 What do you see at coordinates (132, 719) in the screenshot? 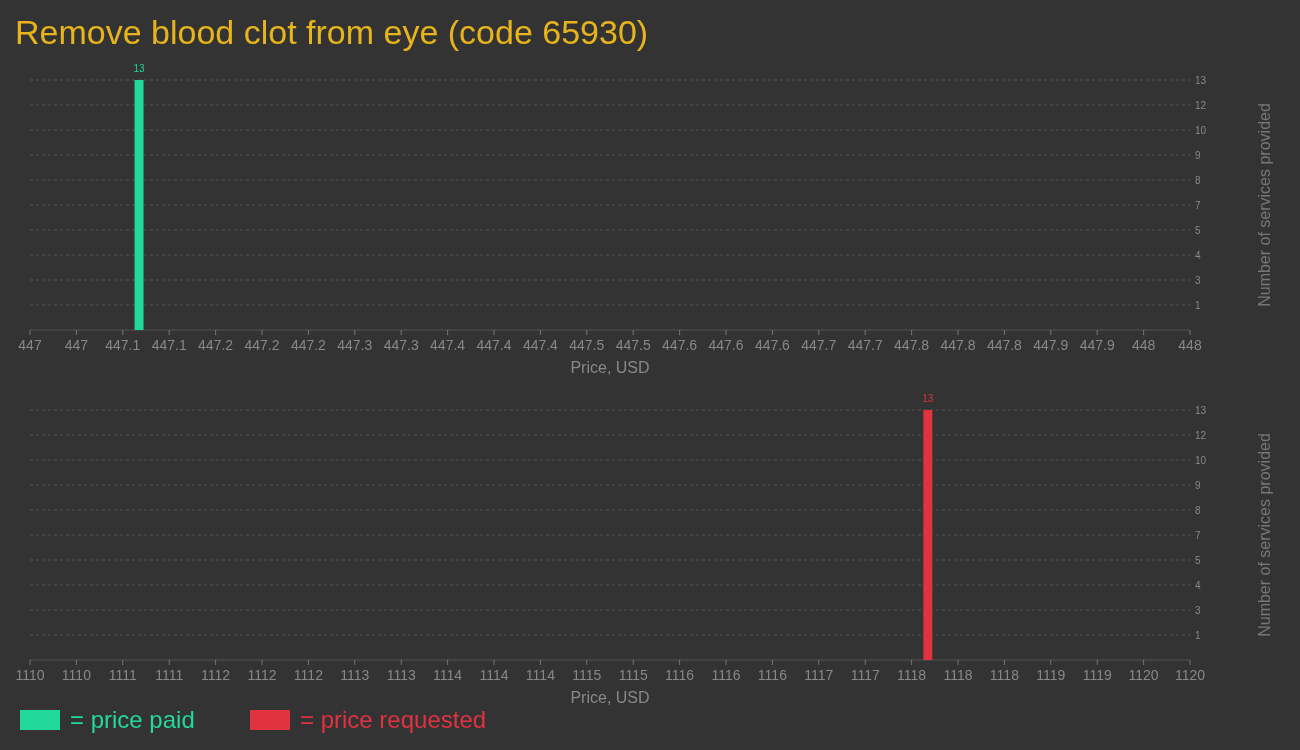
I see `legend-label: = price paid` at bounding box center [132, 719].